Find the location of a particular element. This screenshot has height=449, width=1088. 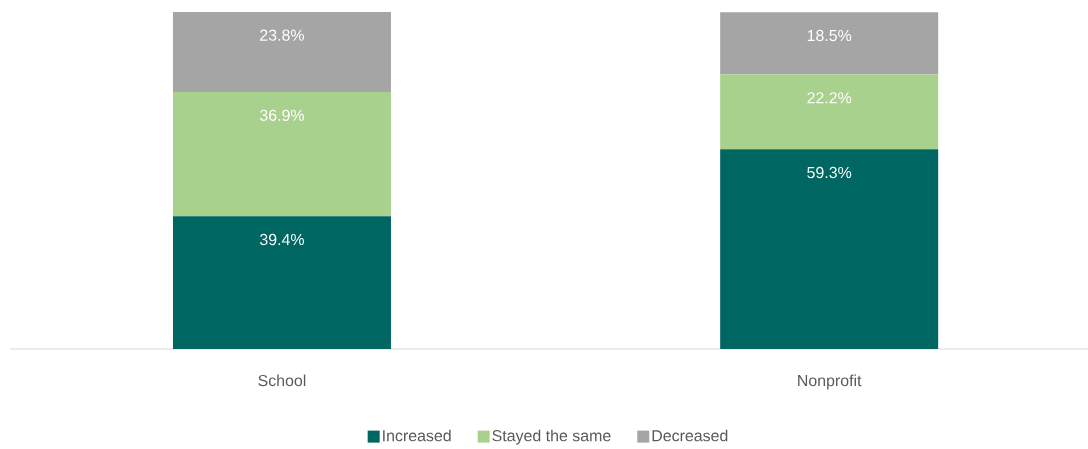

data-label: 23.8% is located at coordinates (282, 35).